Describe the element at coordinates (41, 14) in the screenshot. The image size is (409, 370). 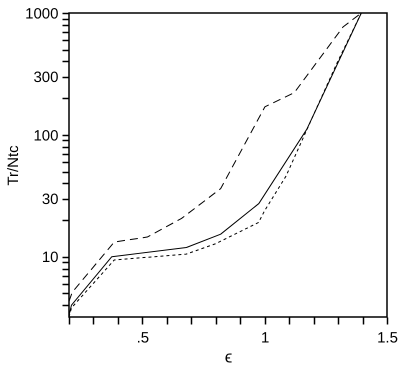
I see `y-tick-label: 1000` at that location.